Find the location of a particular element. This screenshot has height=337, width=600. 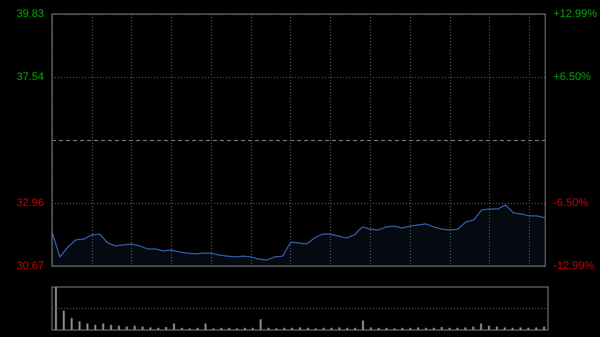

y2-tick-label: +6.50% is located at coordinates (572, 76).